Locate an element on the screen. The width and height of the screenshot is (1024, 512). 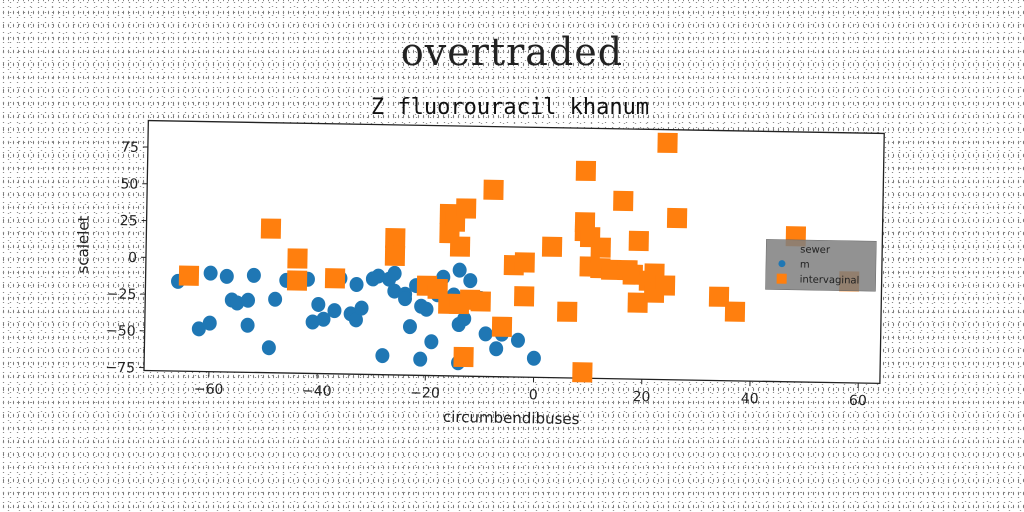
legend-marker-m is located at coordinates (782, 264).